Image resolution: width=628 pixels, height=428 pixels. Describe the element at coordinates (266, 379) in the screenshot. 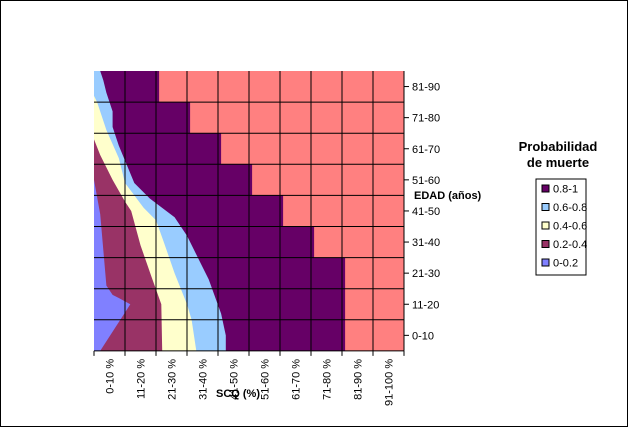

I see `x-tick-label: 51-60 %` at that location.